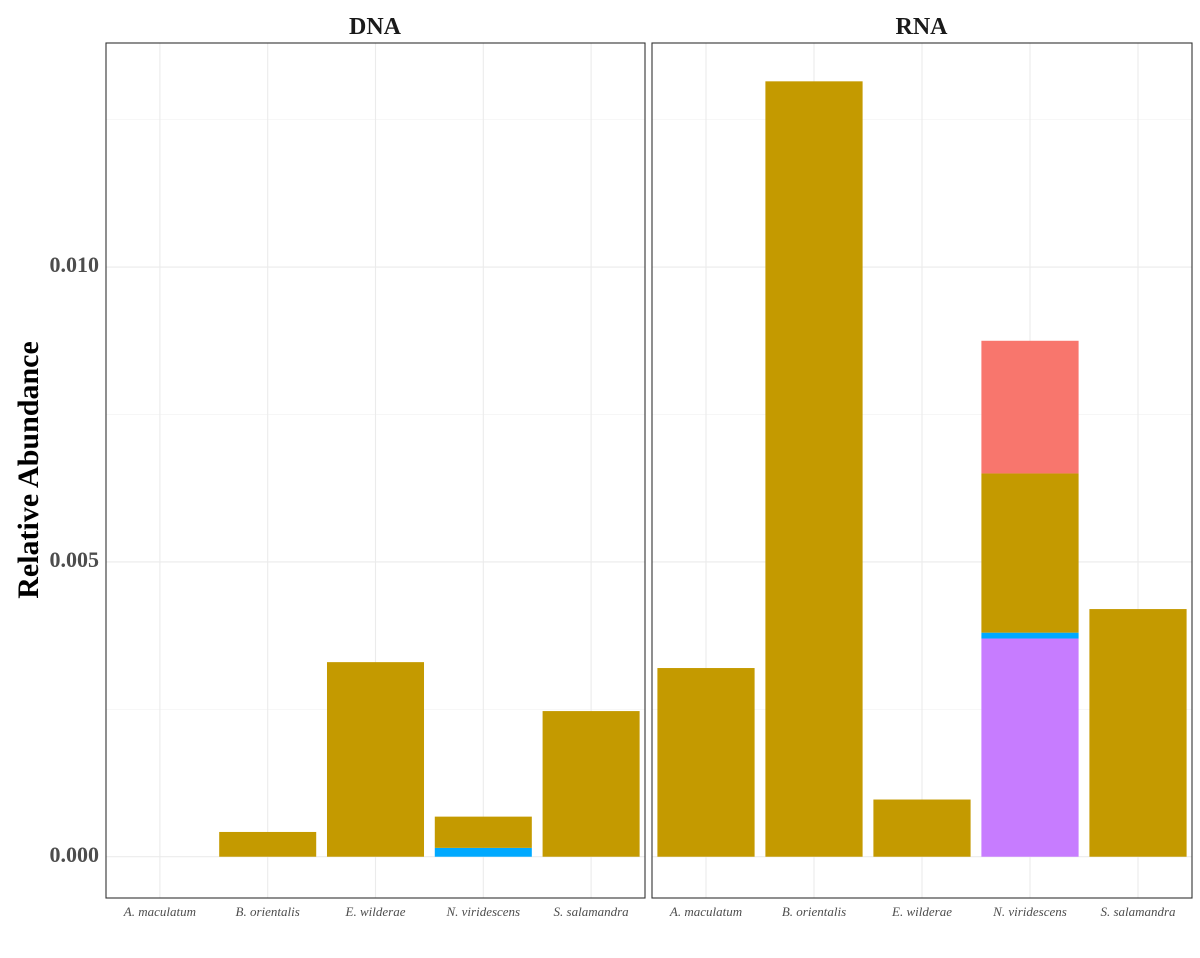 This screenshot has height=958, width=1200. What do you see at coordinates (75, 264) in the screenshot?
I see `y-tick-label: 0.010` at bounding box center [75, 264].